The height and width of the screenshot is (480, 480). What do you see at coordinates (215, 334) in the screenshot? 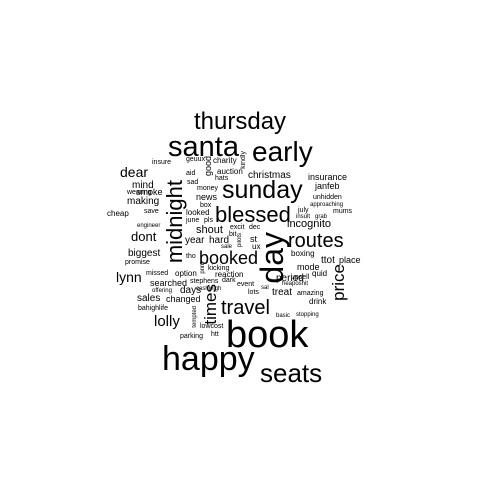
I see `word-htt: htt` at bounding box center [215, 334].